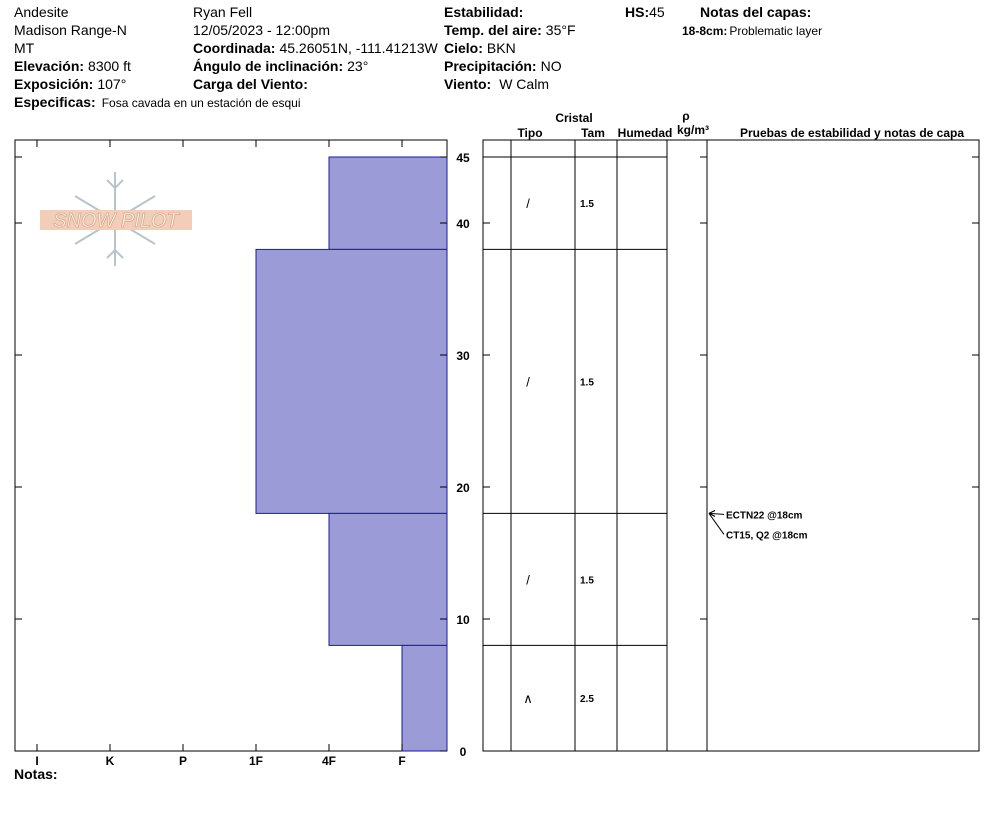 The width and height of the screenshot is (994, 840). I want to click on col-tests: Pruebas de estabilidad y notas de capa, so click(852, 133).